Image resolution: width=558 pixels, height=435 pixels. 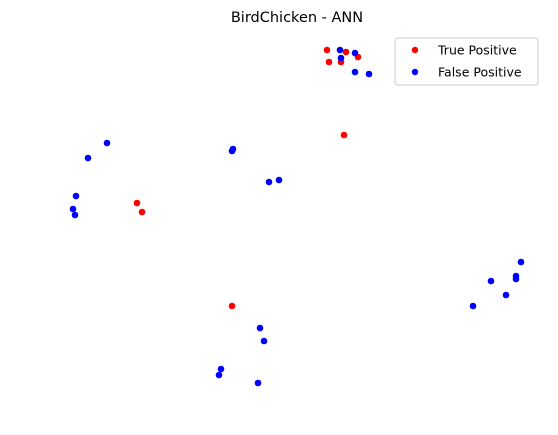 I want to click on legend-label-false-positive: False Positive, so click(x=480, y=72).